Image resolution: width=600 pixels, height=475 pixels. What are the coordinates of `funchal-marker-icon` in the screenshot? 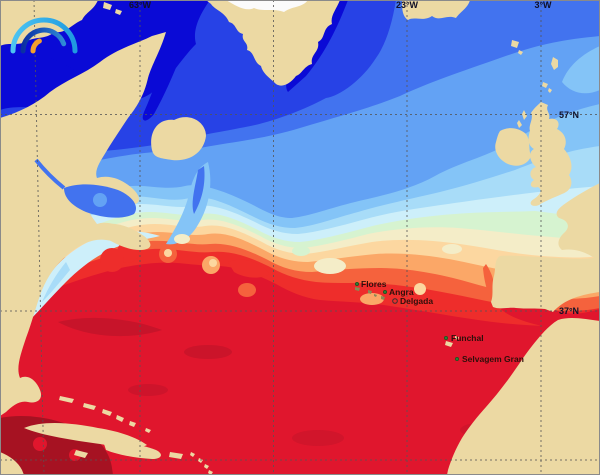 It's located at (446, 338).